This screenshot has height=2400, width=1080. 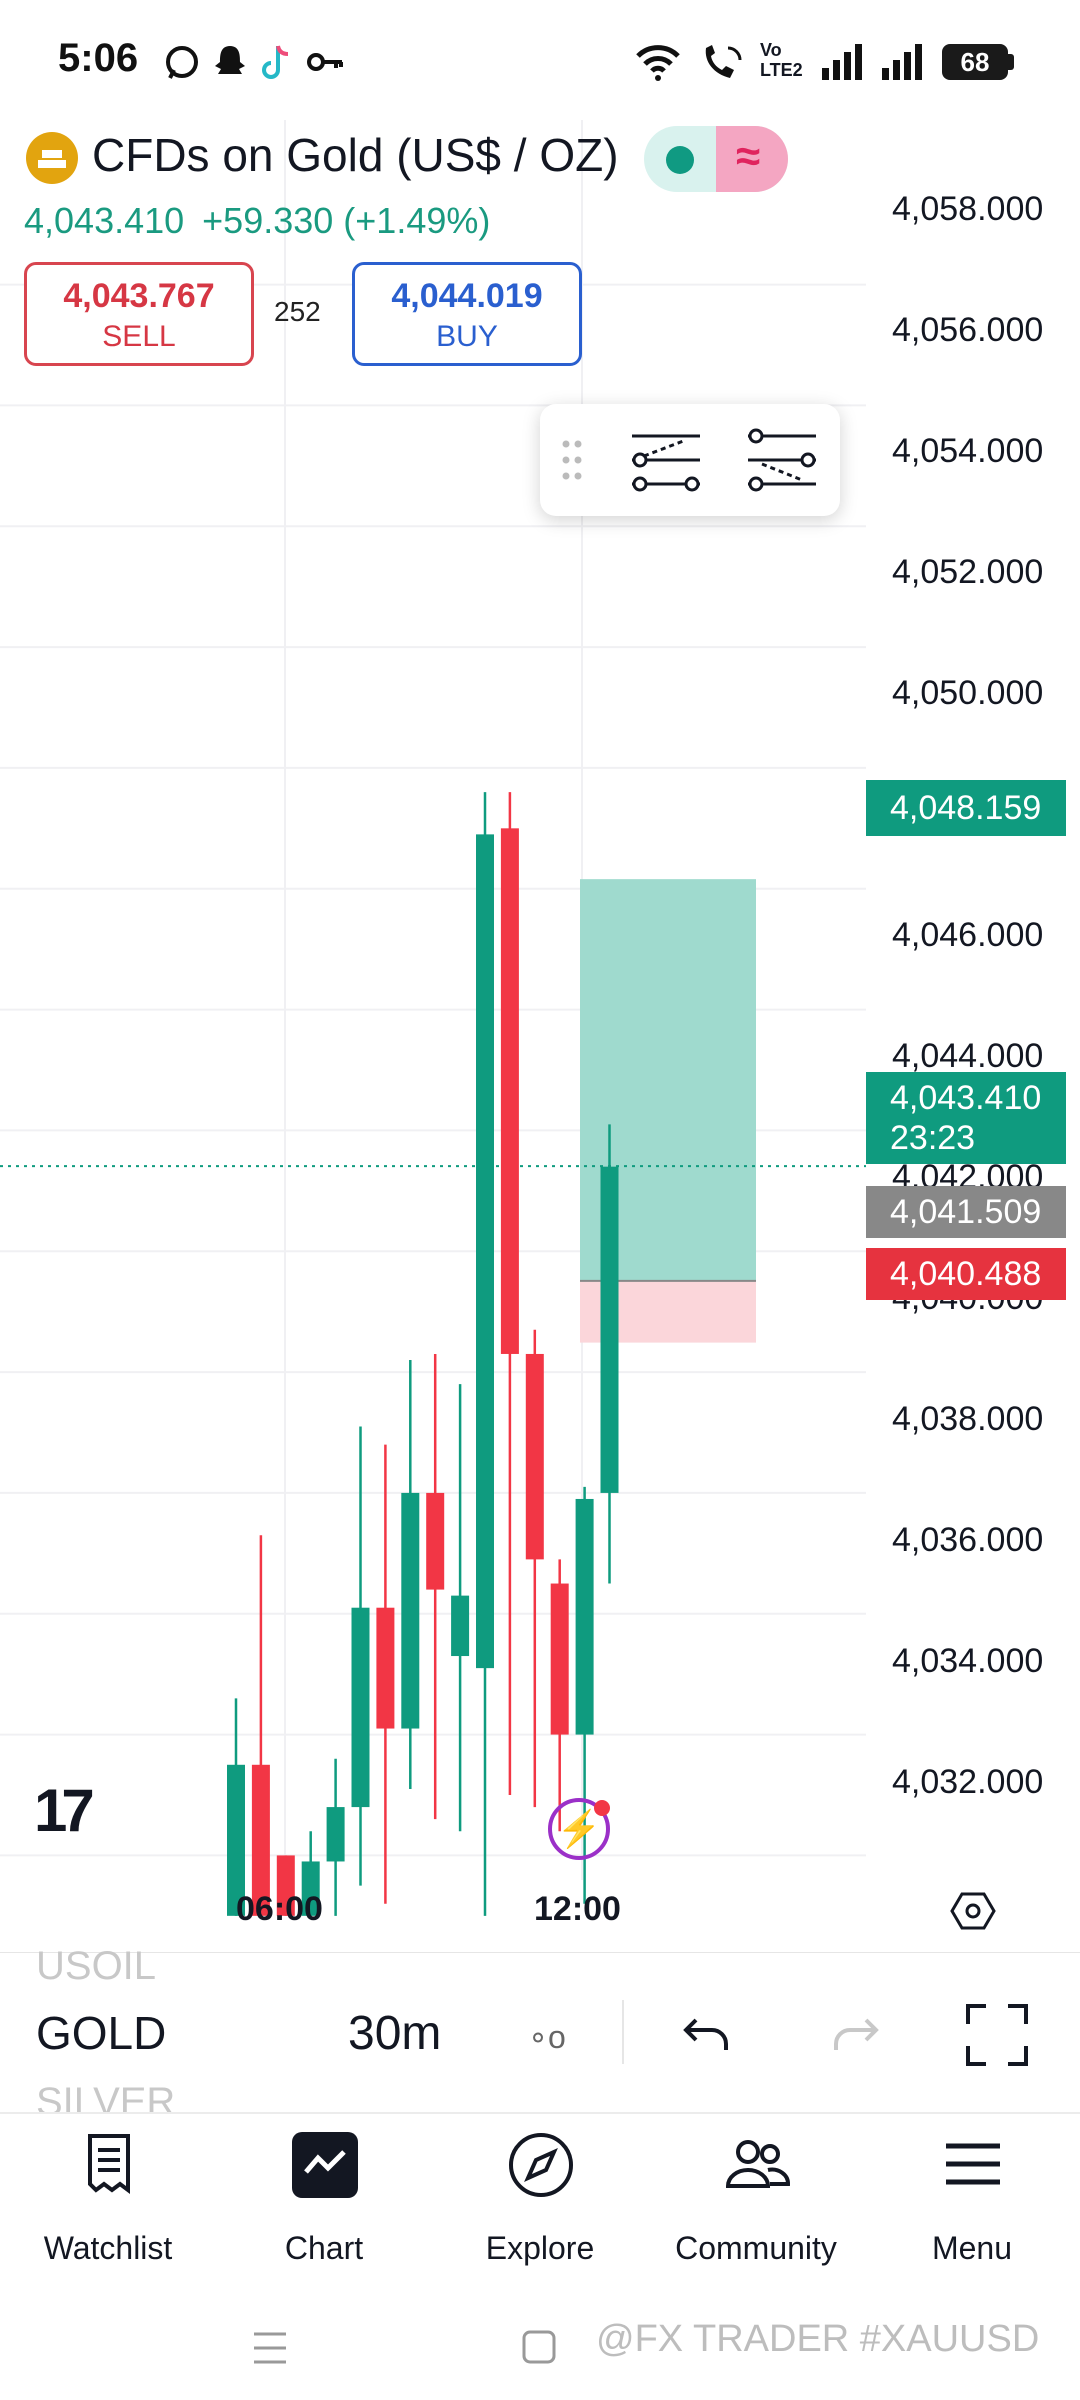 I want to click on symbol-toolbar, so click(x=540, y=2032).